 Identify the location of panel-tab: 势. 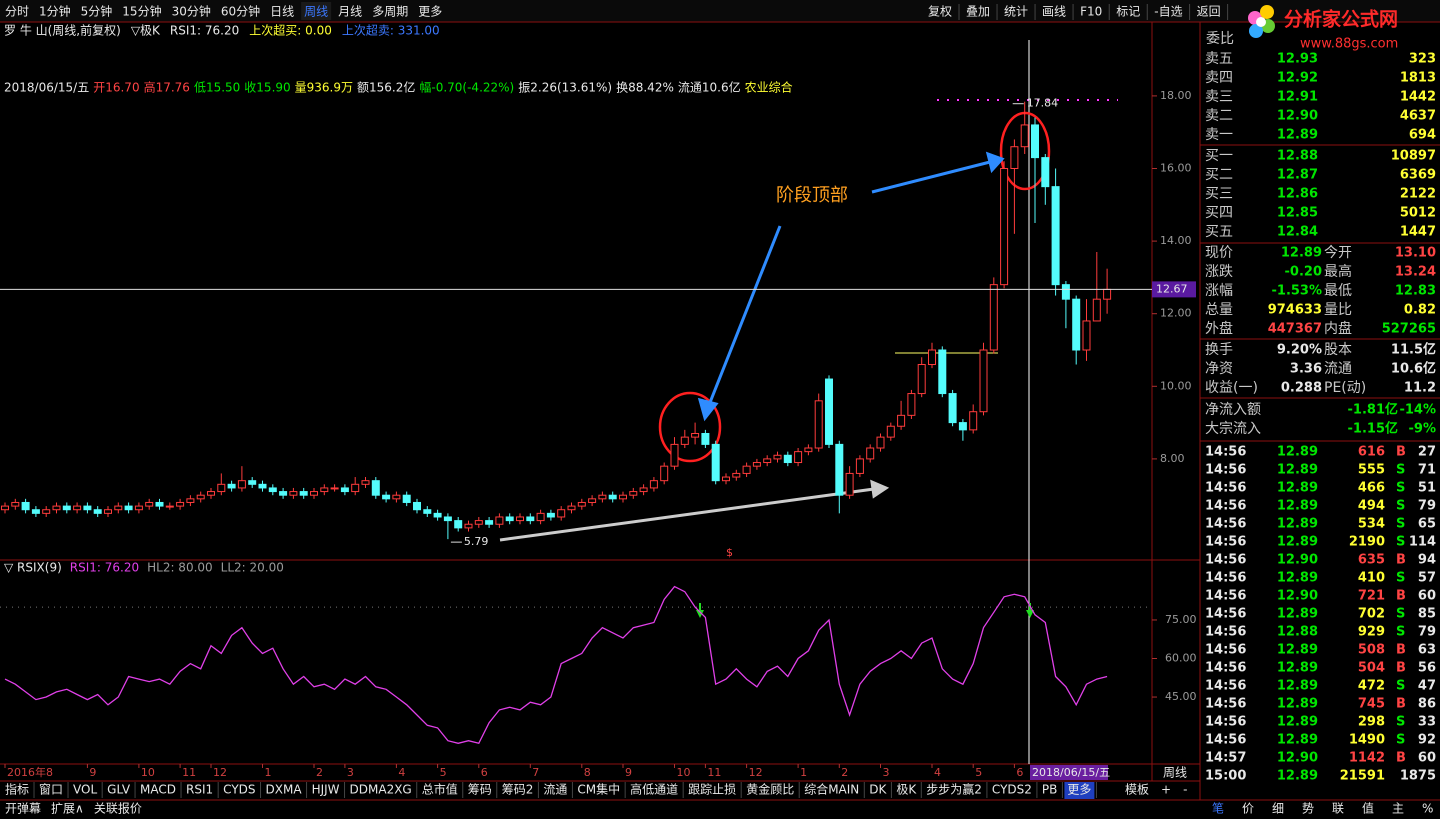
(1308, 809).